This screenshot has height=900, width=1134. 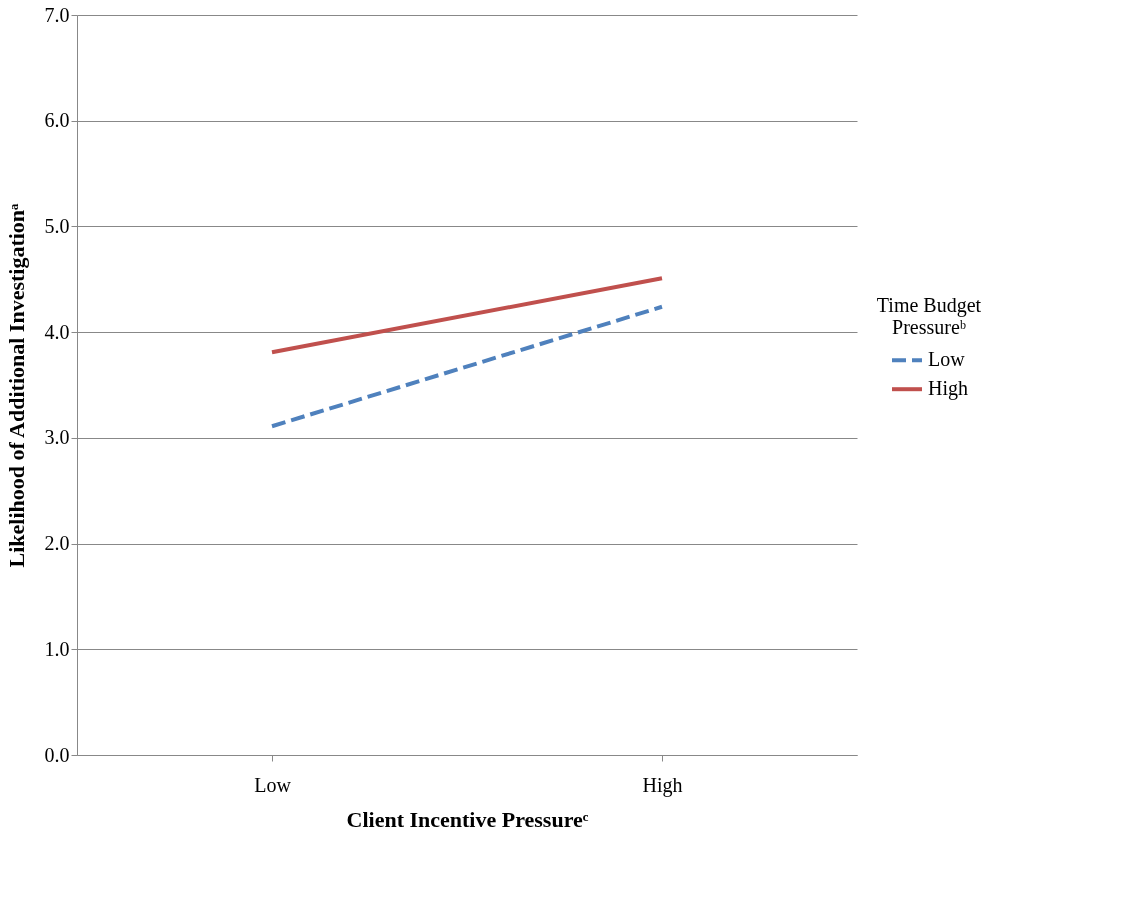 I want to click on x-axis-title: Client Incentive Pressureᶜ, so click(x=467, y=819).